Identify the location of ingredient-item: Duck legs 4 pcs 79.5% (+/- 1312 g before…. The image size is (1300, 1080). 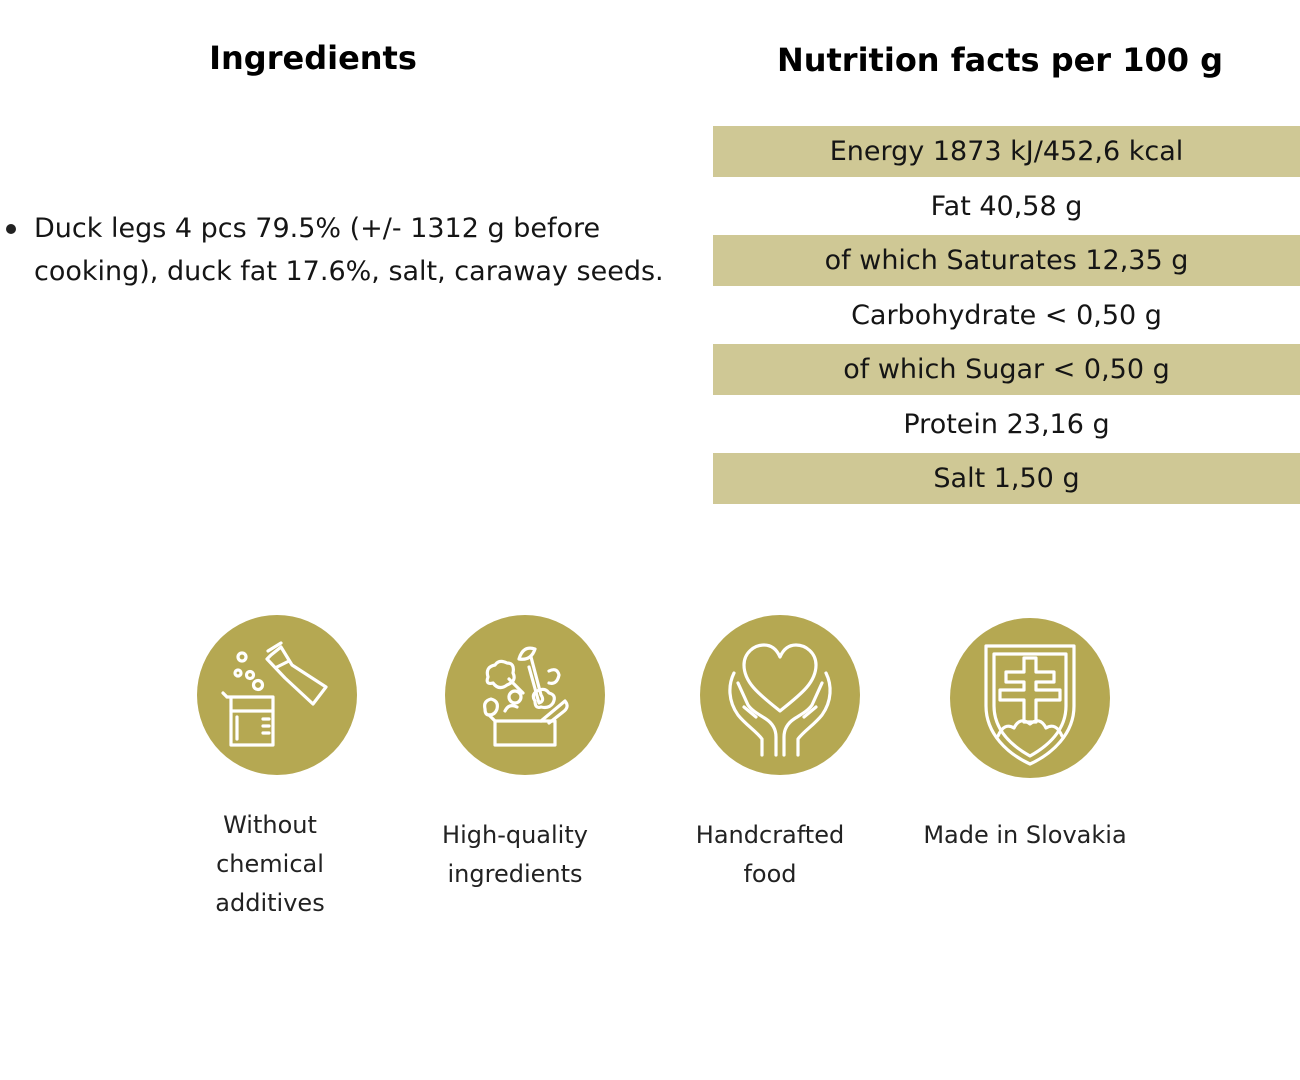
(340, 250).